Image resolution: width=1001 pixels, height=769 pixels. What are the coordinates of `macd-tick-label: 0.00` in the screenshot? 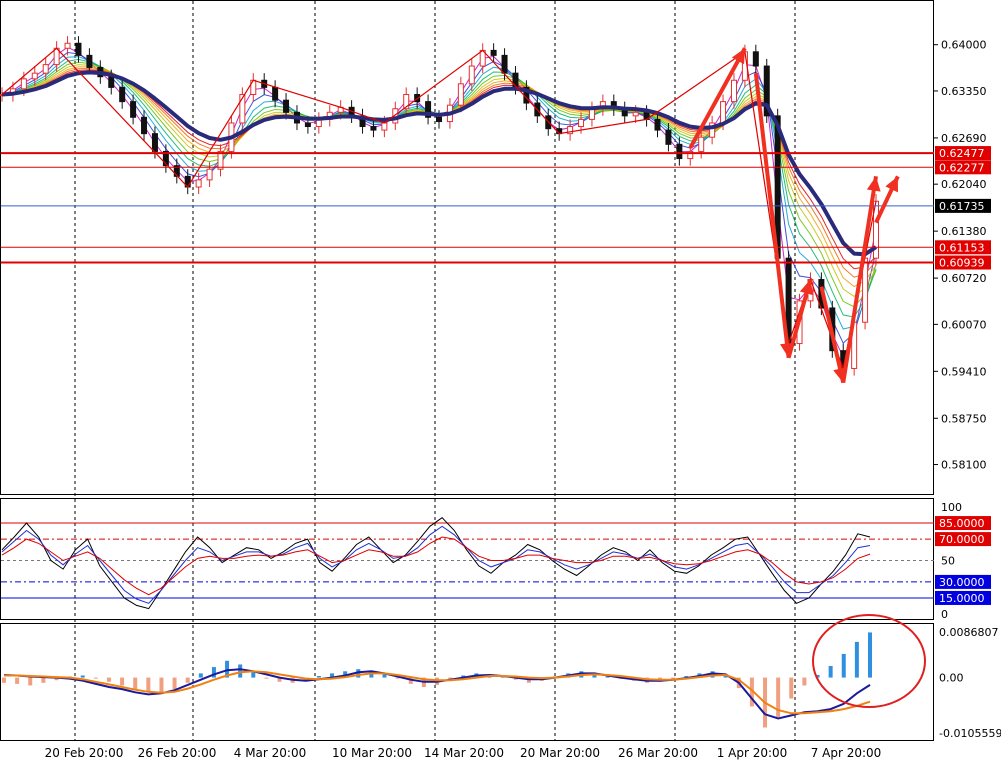 It's located at (951, 678).